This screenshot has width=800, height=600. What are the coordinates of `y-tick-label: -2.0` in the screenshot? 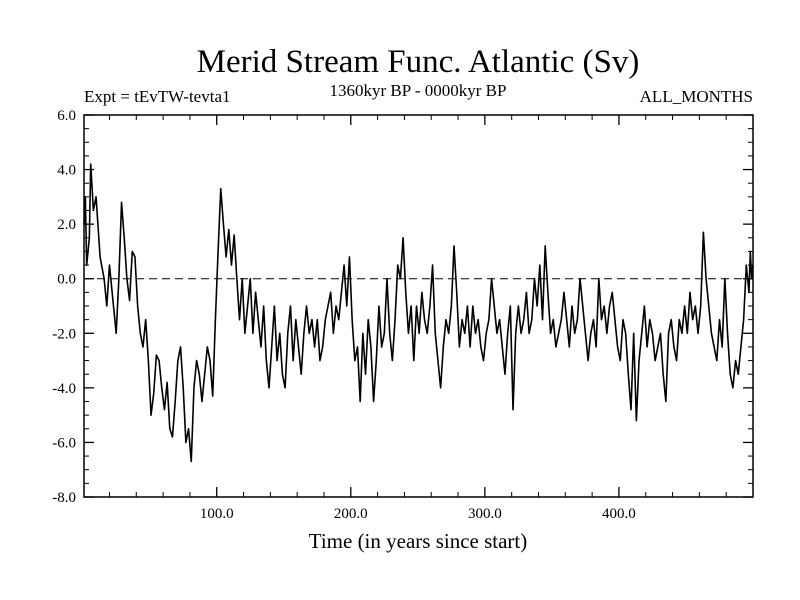 It's located at (64, 334).